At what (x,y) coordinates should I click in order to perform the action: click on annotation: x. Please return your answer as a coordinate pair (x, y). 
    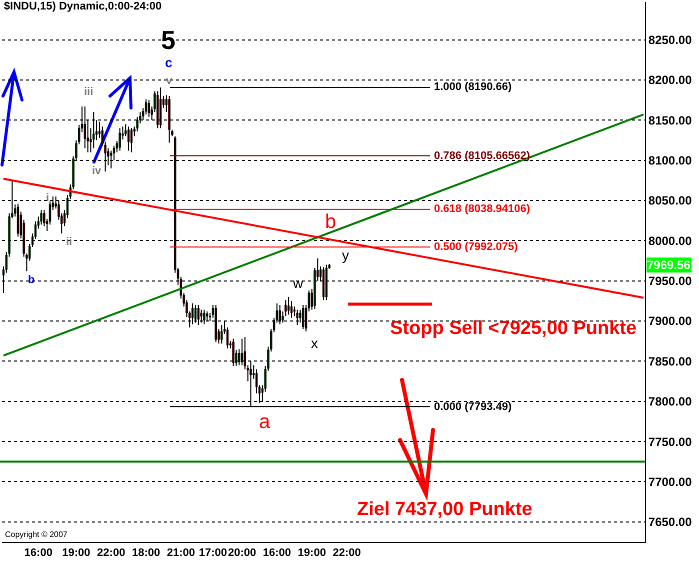
    Looking at the image, I should click on (314, 343).